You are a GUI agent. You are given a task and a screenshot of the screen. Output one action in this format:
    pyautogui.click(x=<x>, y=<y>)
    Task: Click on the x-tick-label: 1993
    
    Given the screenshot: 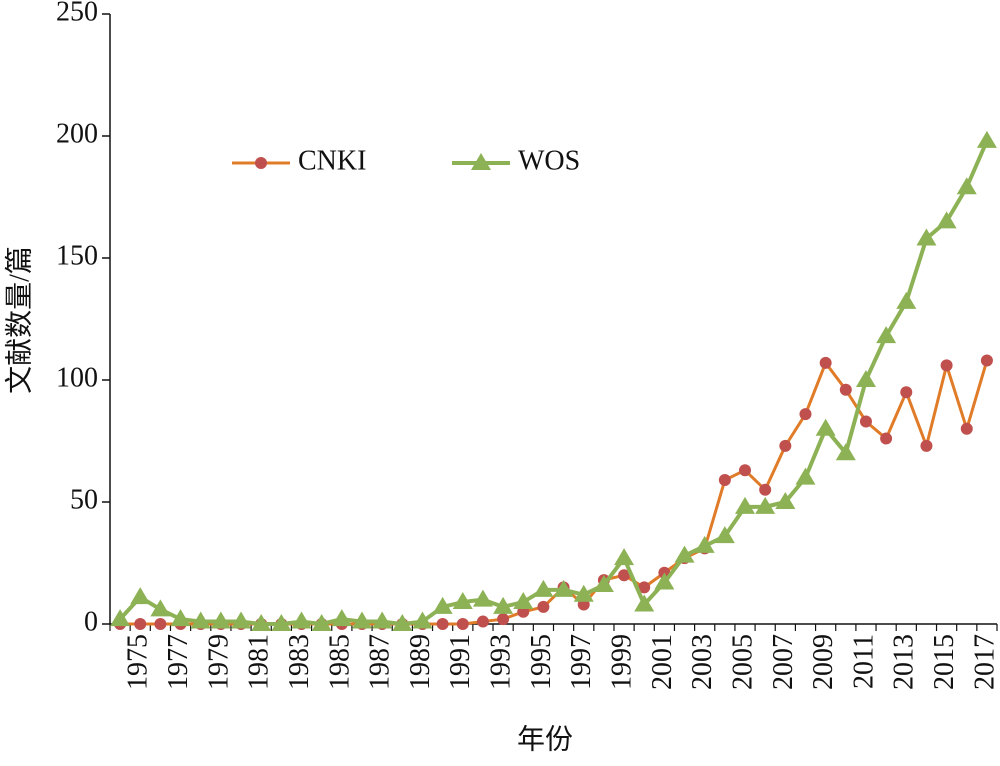 What is the action you would take?
    pyautogui.click(x=501, y=662)
    